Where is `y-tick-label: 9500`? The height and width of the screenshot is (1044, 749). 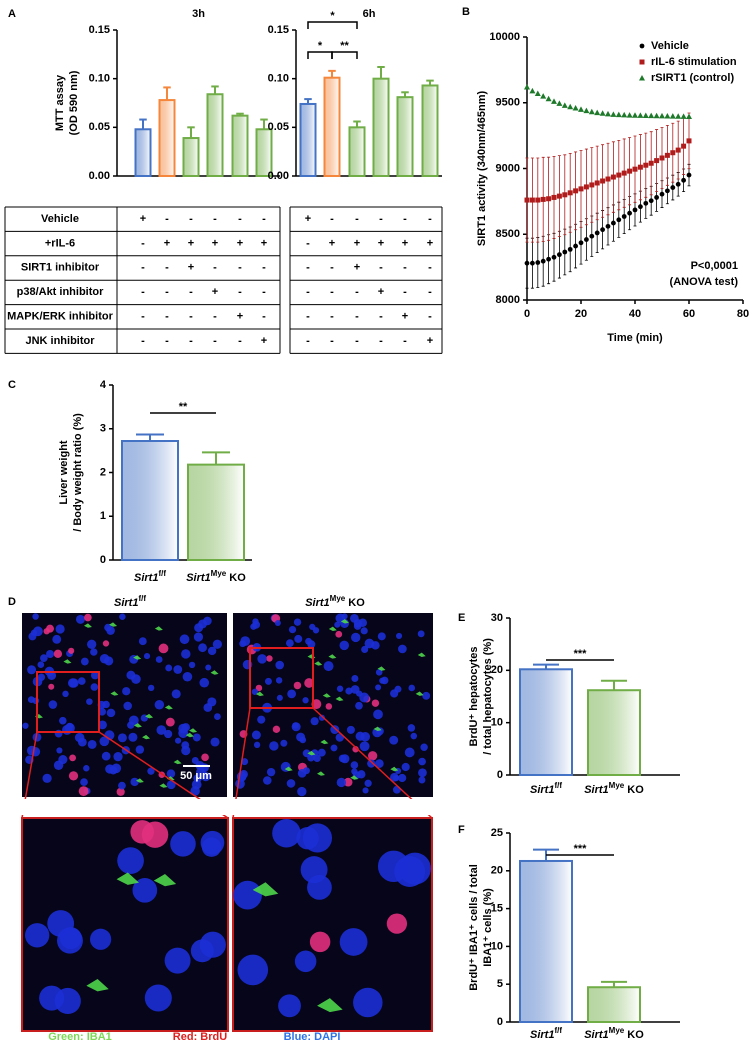 y-tick-label: 9500 is located at coordinates (508, 103).